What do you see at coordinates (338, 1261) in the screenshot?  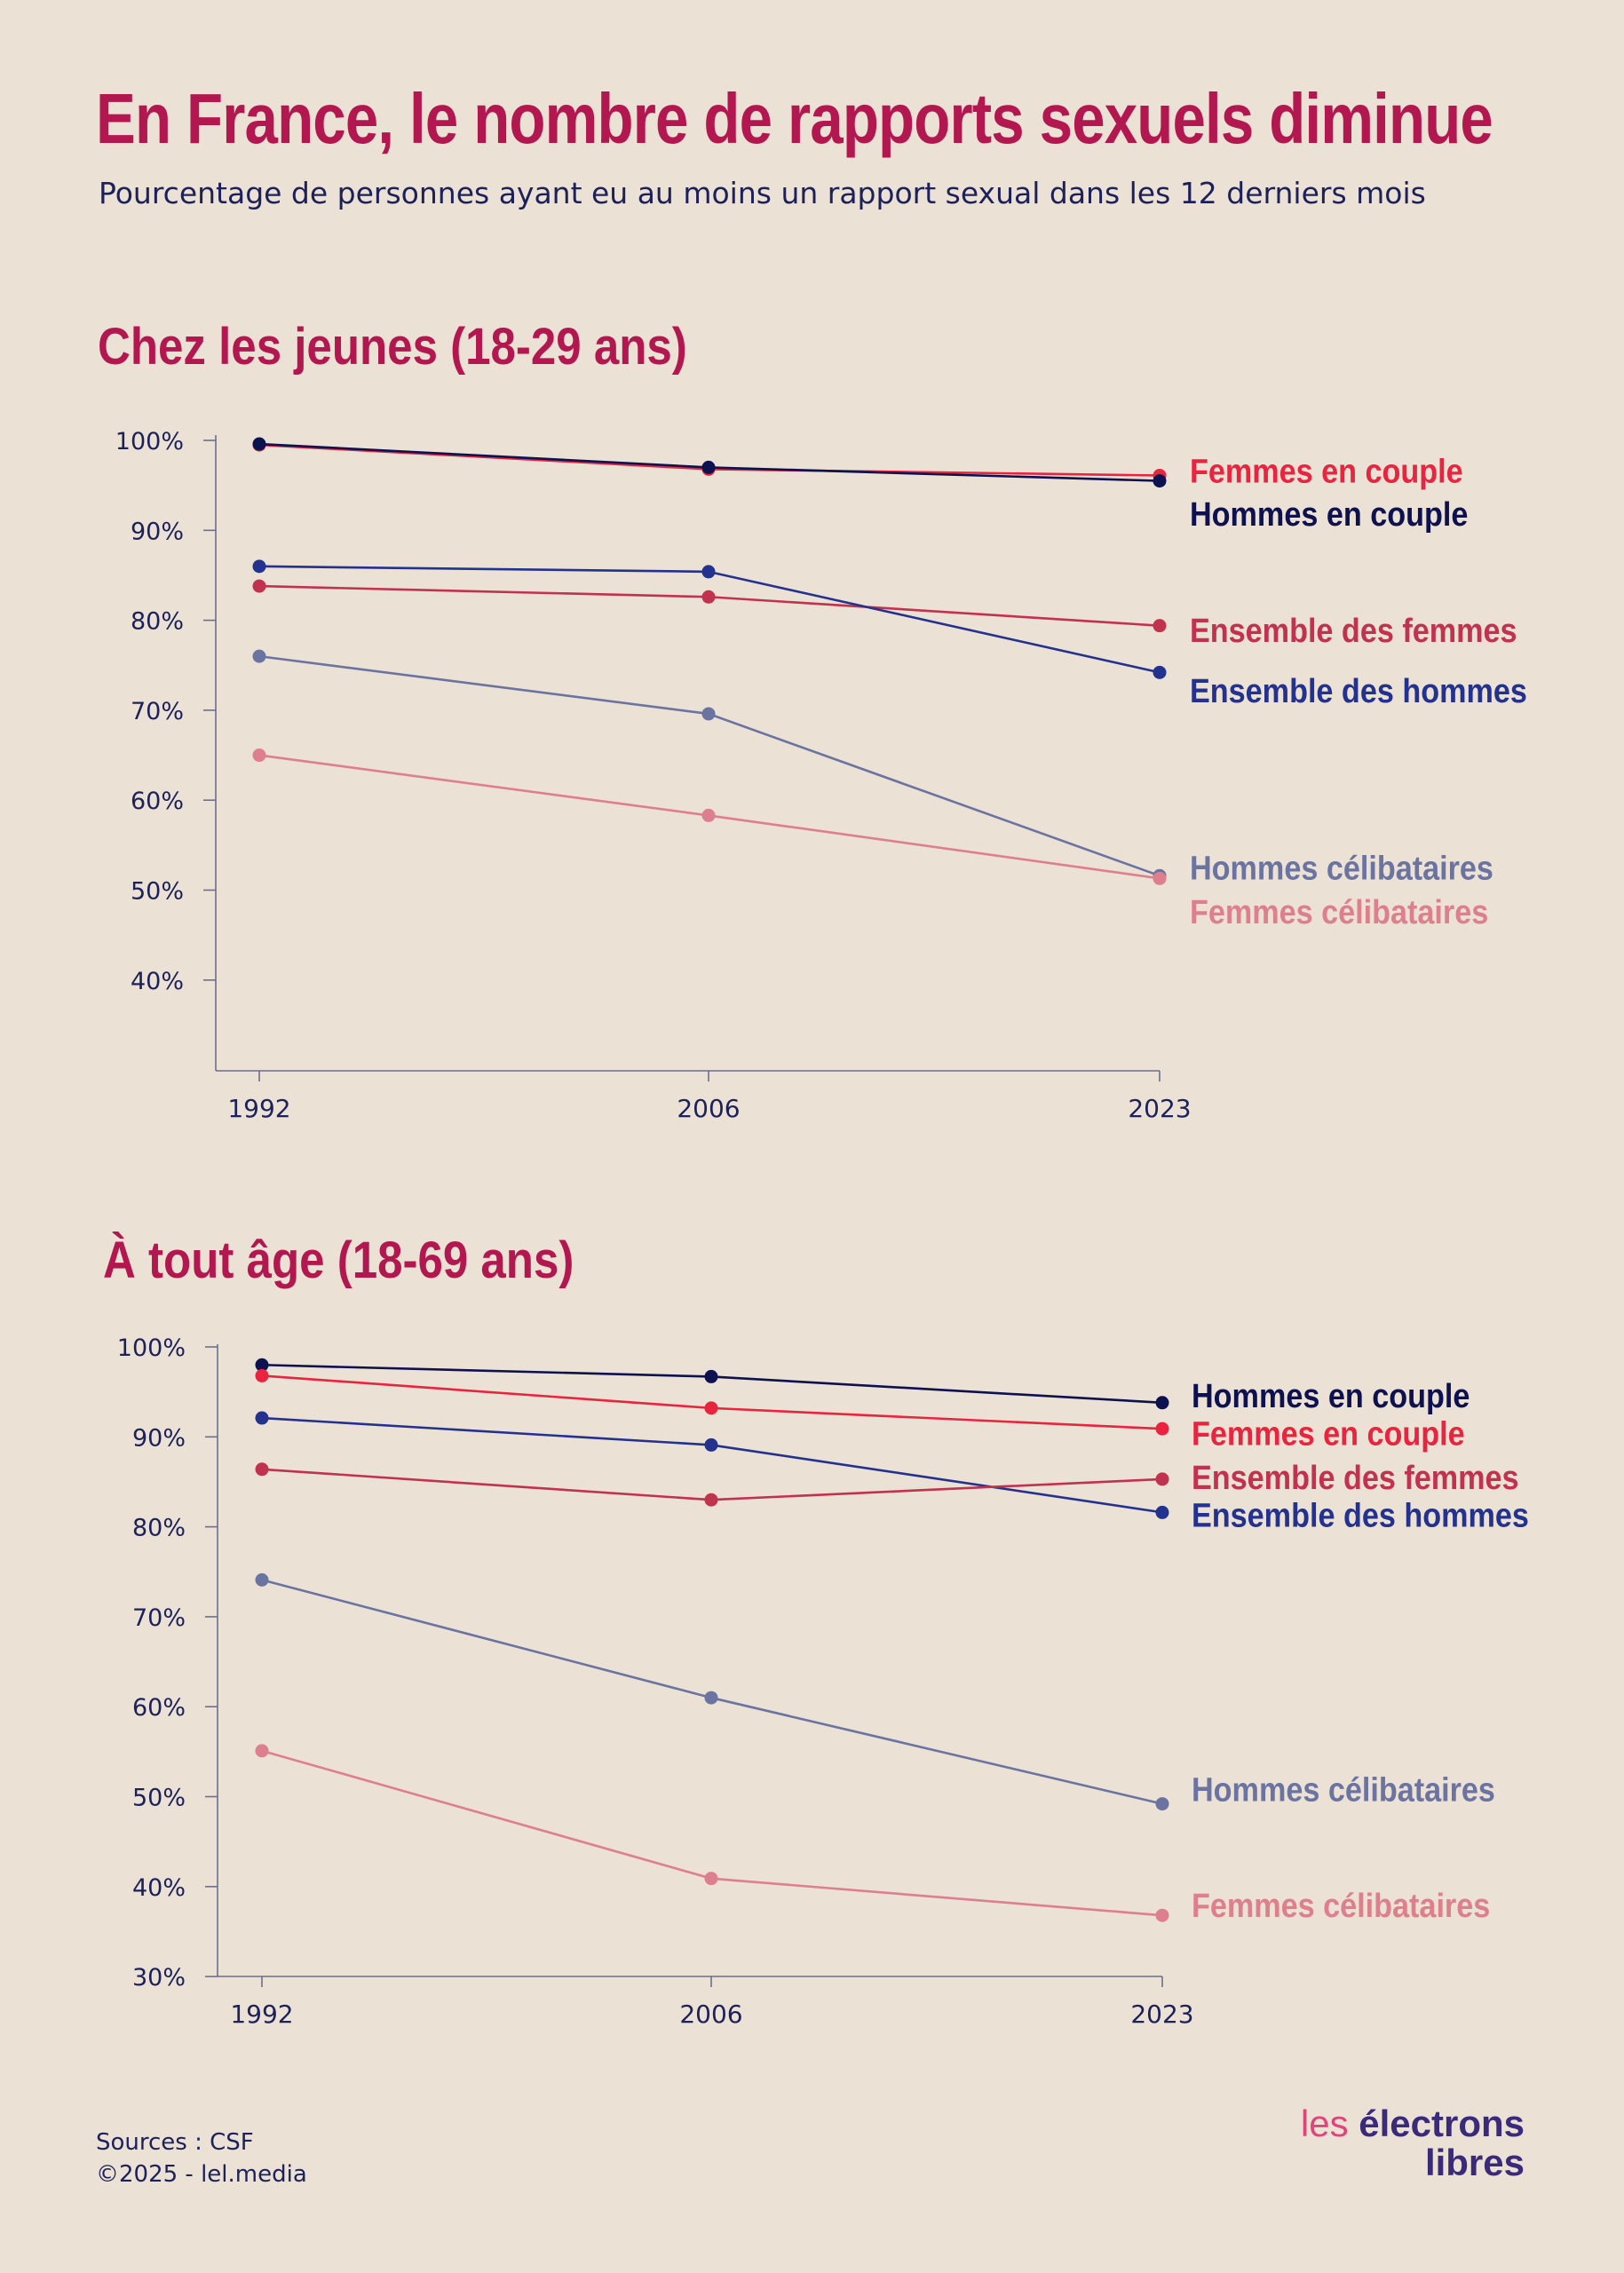 I see `chart-title-tout-age: À tout âge (18-69 ans)` at bounding box center [338, 1261].